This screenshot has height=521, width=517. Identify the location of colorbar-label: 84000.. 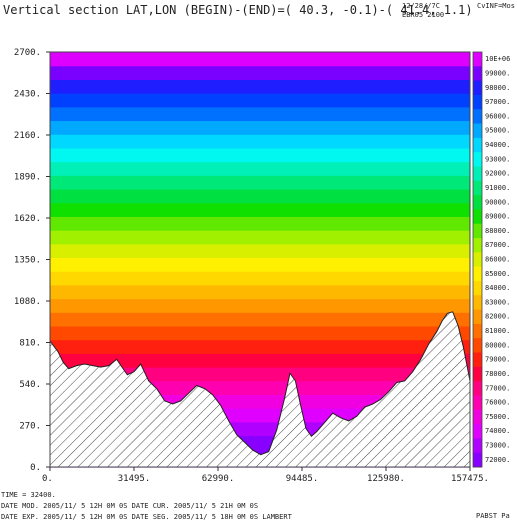
(497, 288).